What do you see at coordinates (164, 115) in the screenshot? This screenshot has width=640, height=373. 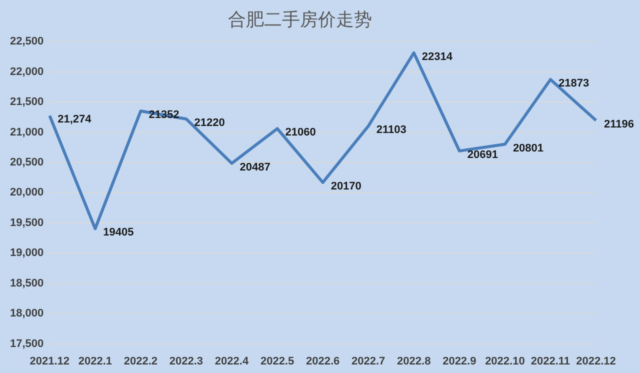 I see `data-label: 21352` at bounding box center [164, 115].